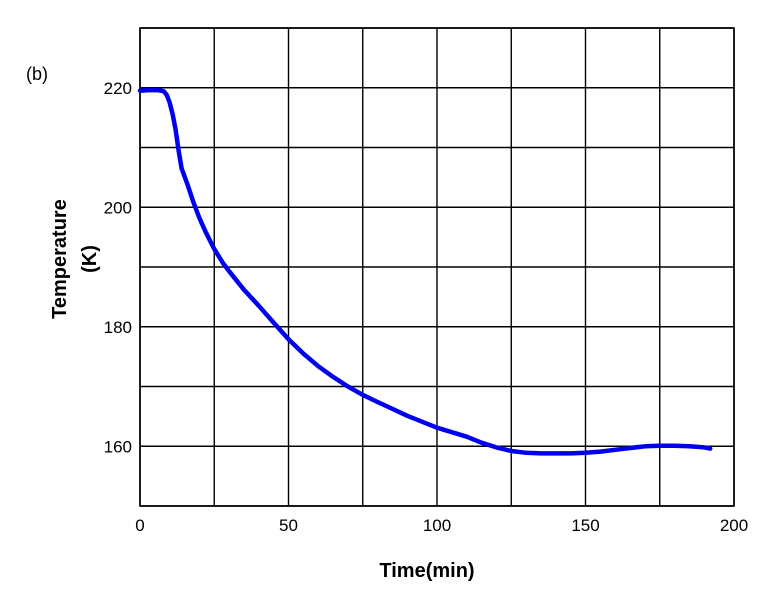 The height and width of the screenshot is (594, 767). I want to click on x-tick-label: 50, so click(288, 525).